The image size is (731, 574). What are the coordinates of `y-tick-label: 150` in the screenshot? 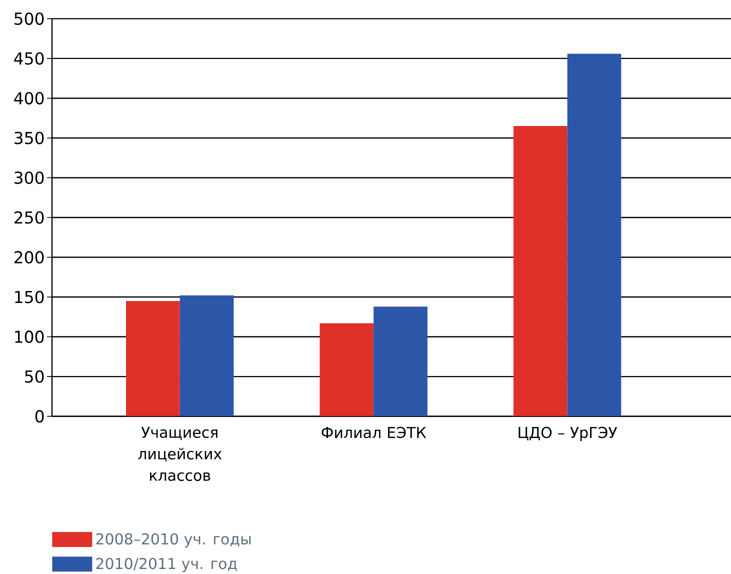 It's located at (29, 297).